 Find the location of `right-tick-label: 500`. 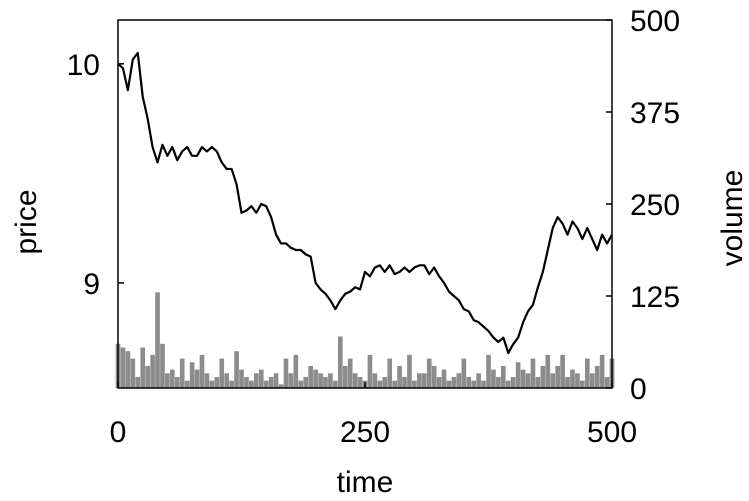

right-tick-label: 500 is located at coordinates (655, 21).